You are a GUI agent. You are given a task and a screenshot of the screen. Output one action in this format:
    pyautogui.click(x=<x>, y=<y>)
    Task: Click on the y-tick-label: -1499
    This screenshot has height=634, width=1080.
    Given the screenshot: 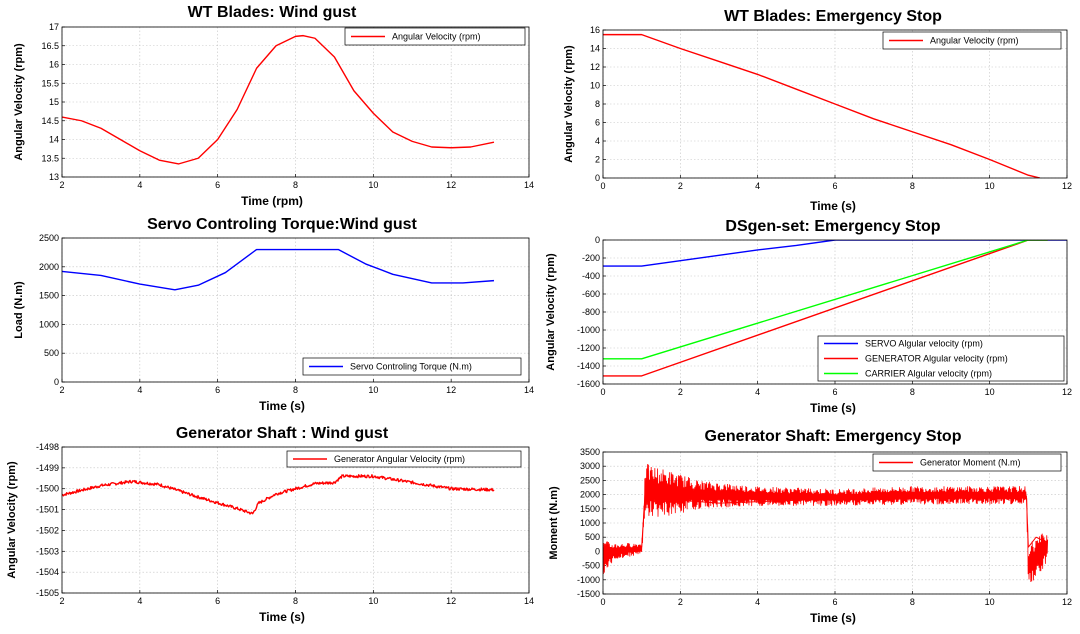 What is the action you would take?
    pyautogui.click(x=47, y=468)
    